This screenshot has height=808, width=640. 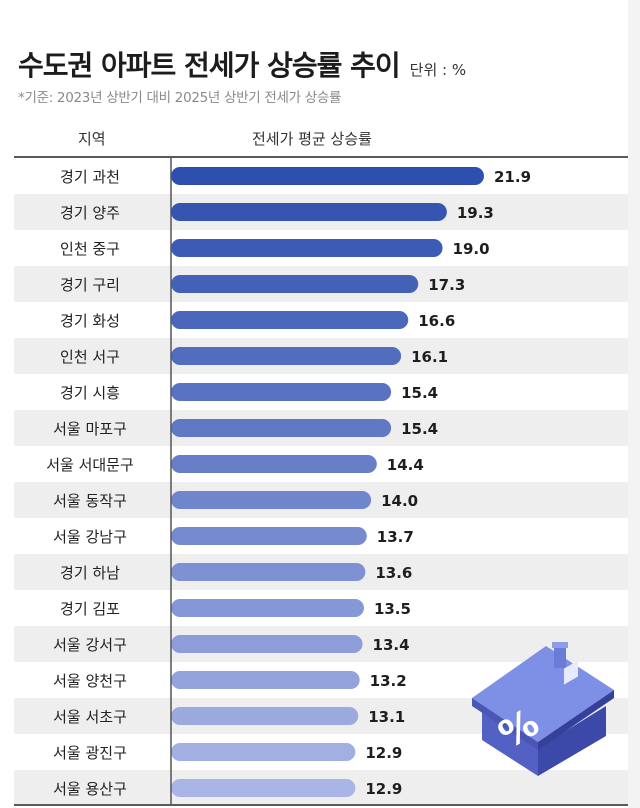 What do you see at coordinates (180, 98) in the screenshot?
I see `chart-subtitle: *기준: 2023년 상반기 대비 2025년 상반기 전세가 상승률` at bounding box center [180, 98].